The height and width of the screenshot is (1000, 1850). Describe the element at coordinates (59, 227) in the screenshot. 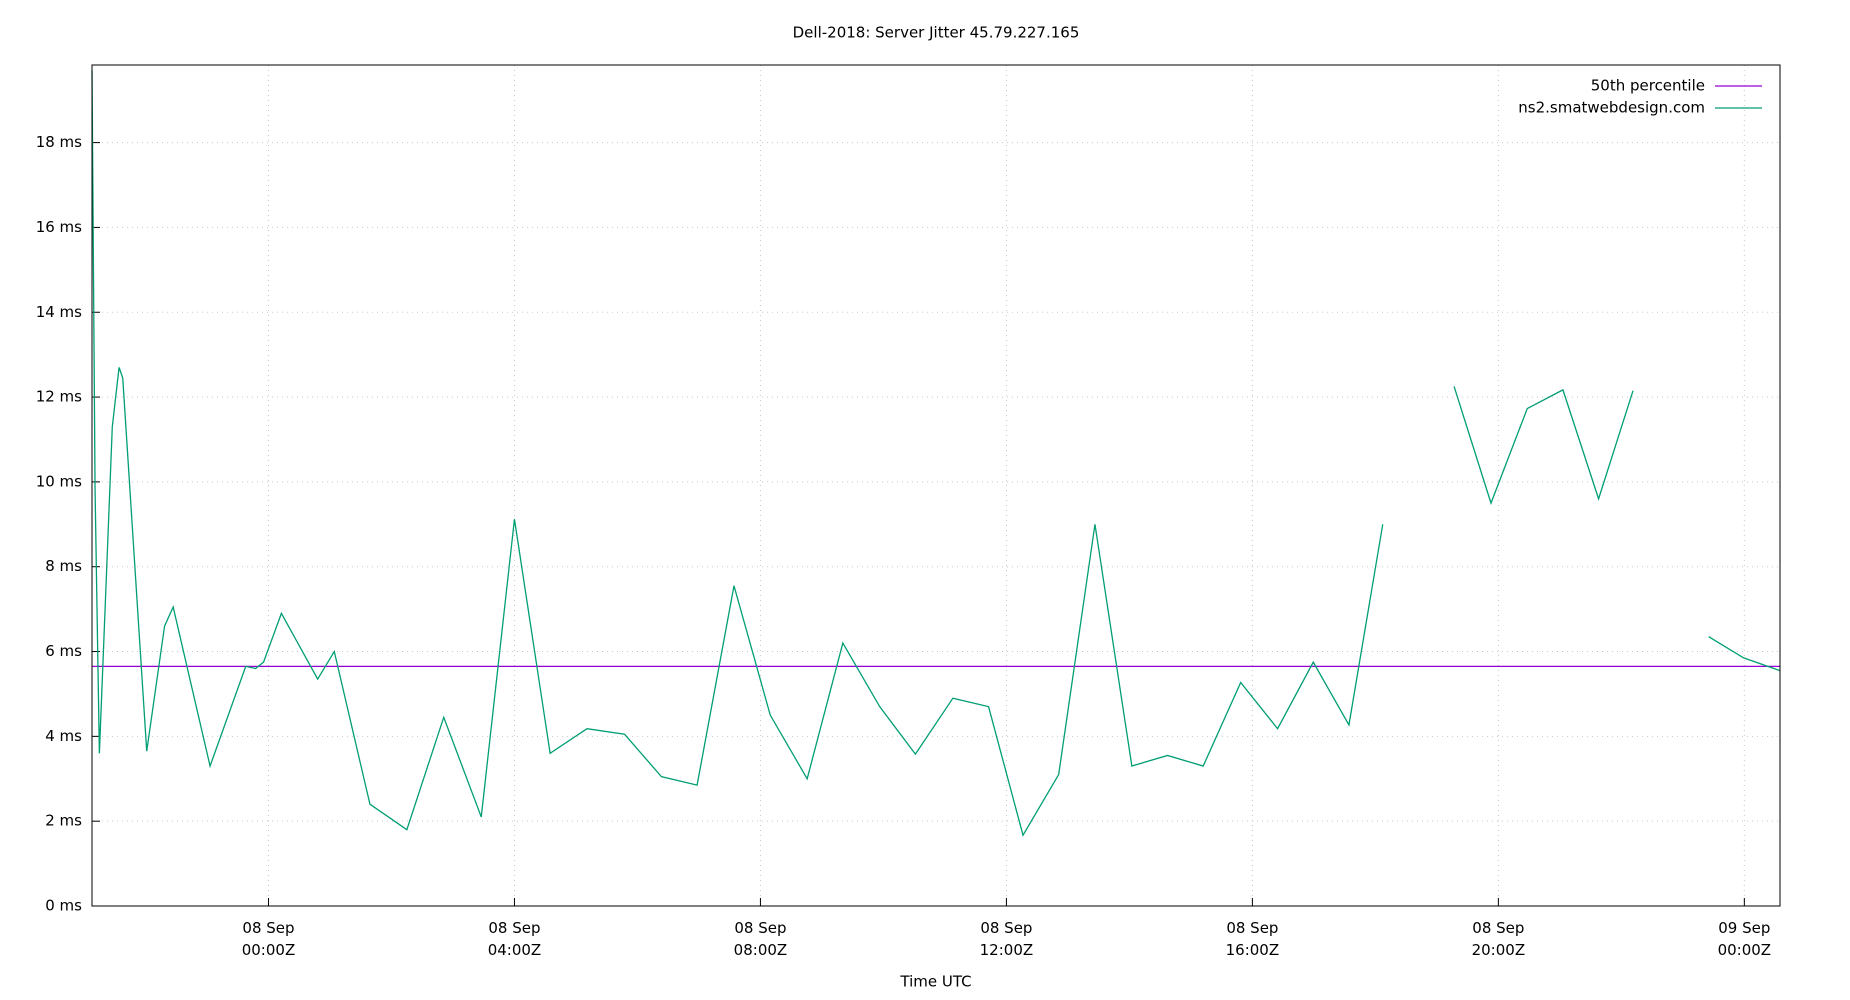

I see `y-tick-label: 16 ms` at that location.